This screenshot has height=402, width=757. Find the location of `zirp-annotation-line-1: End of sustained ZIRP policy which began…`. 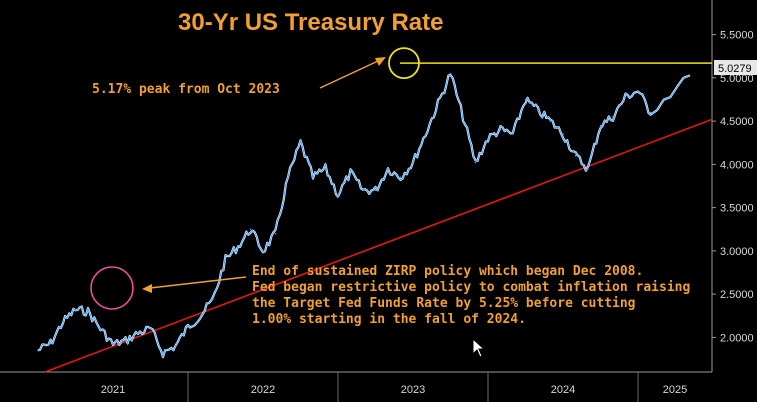

zirp-annotation-line-1: End of sustained ZIRP policy which began… is located at coordinates (447, 271).